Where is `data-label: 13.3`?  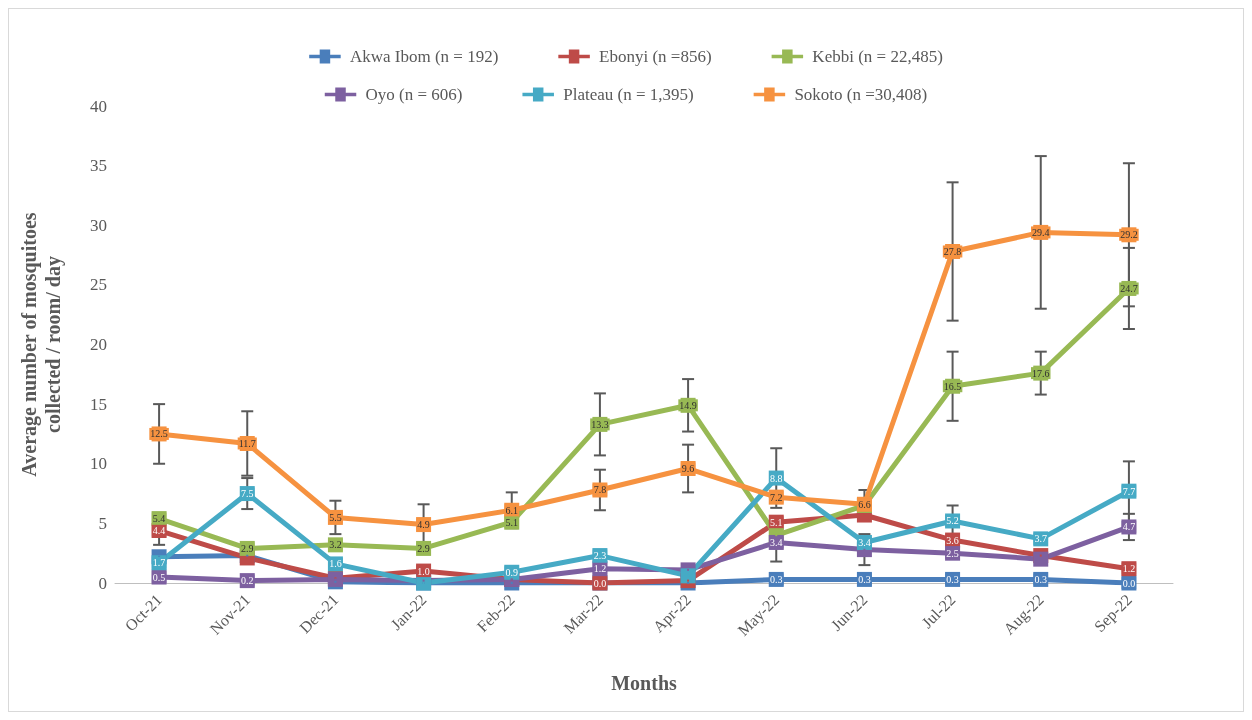
data-label: 13.3 is located at coordinates (600, 424).